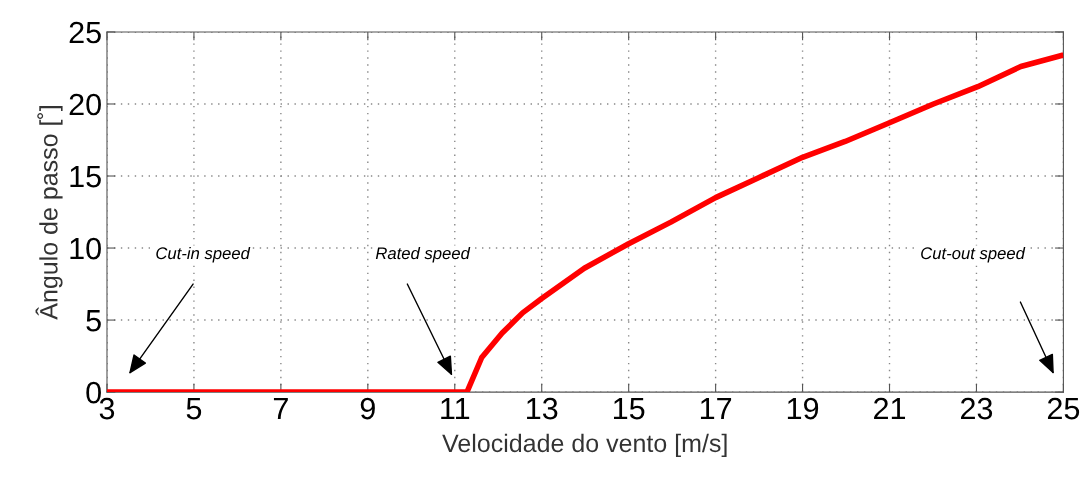 This screenshot has height=477, width=1085. What do you see at coordinates (280, 409) in the screenshot?
I see `x-tick-label: 7` at bounding box center [280, 409].